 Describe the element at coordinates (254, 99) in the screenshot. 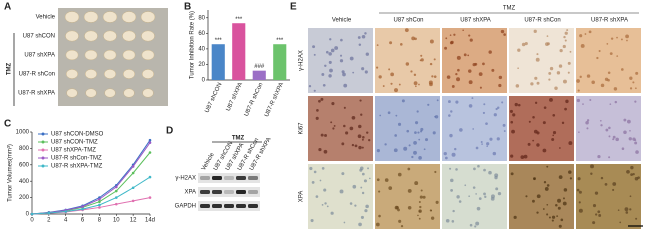

I see `x-tick-label: U87-R shCon` at that location.